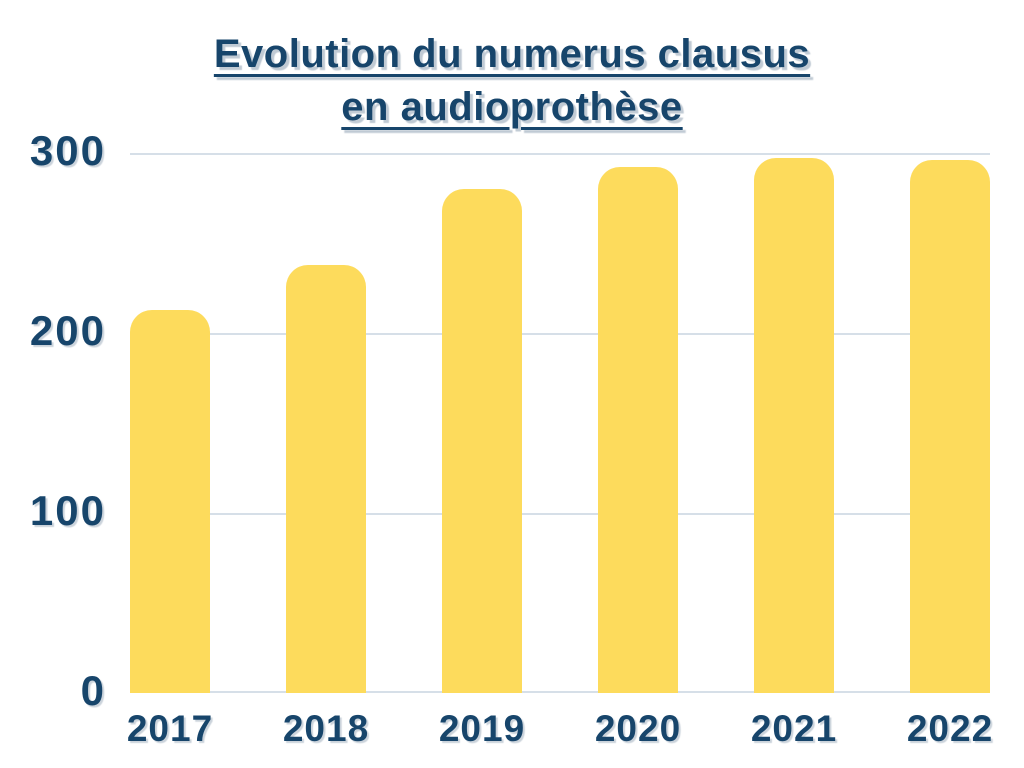  I want to click on y-axis-tick-label-0: 0, so click(93, 691).